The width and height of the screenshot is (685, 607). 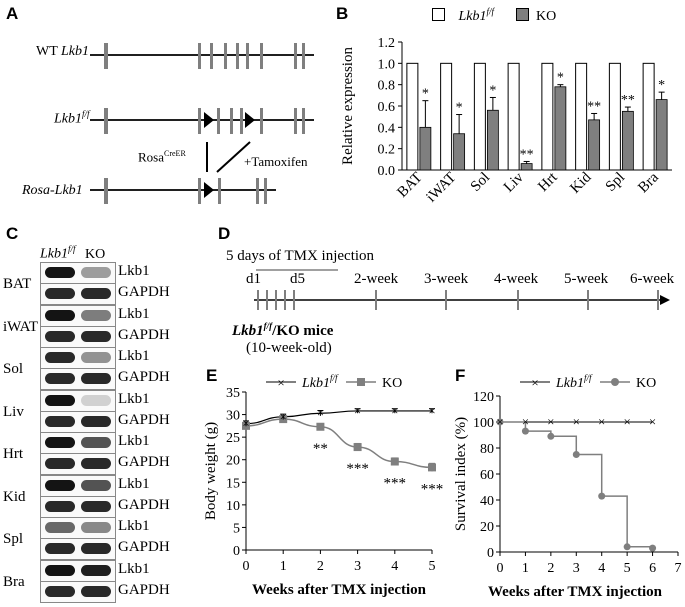 I want to click on timeline-d5: d5, so click(x=297, y=279).